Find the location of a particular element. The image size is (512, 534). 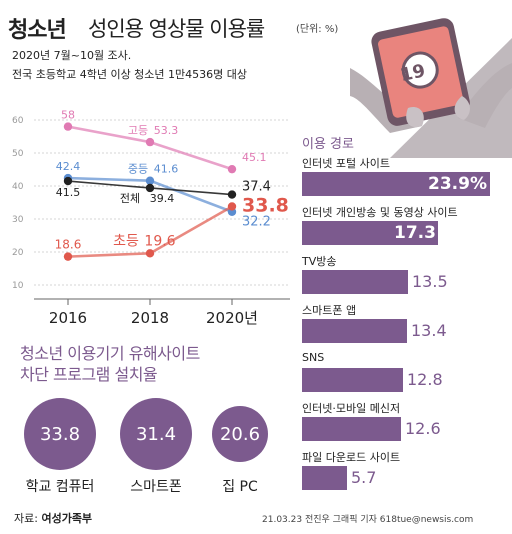

install-rate-circle: 31.4 is located at coordinates (156, 434).